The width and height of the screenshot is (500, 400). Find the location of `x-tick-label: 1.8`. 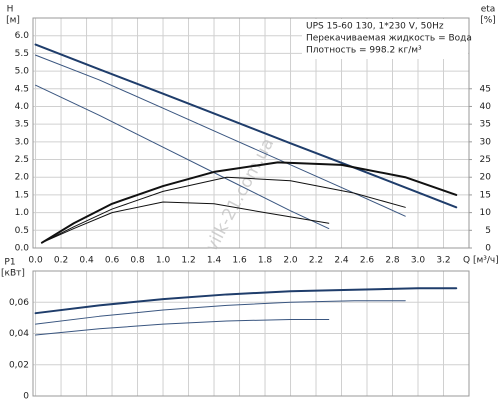

x-tick-label: 1.8 is located at coordinates (265, 261).